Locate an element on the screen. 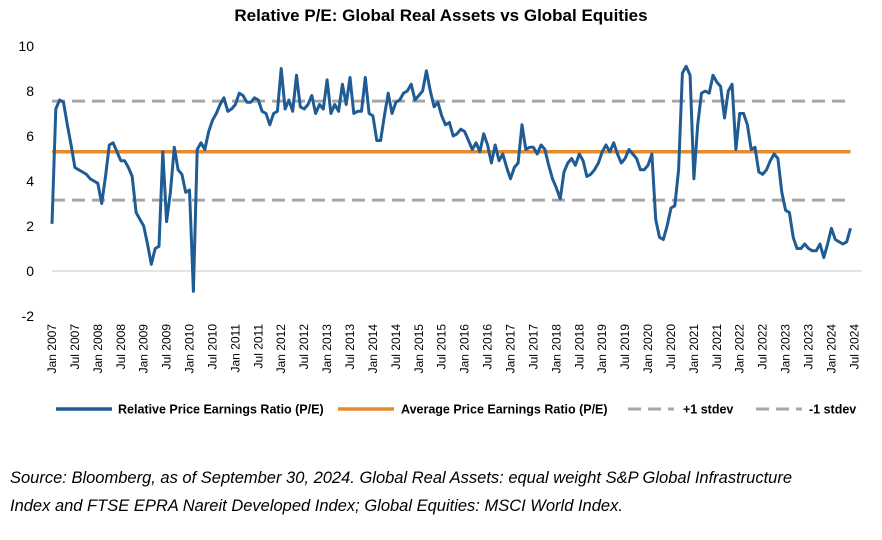 The height and width of the screenshot is (540, 882). x-tick-label: Jan 2010 is located at coordinates (190, 349).